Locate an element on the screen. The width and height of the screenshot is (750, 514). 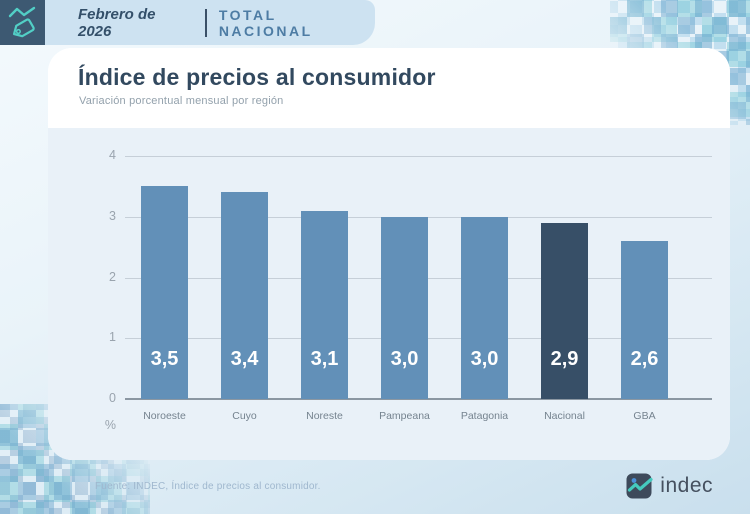
y-tick-label: 0 is located at coordinates (112, 398).